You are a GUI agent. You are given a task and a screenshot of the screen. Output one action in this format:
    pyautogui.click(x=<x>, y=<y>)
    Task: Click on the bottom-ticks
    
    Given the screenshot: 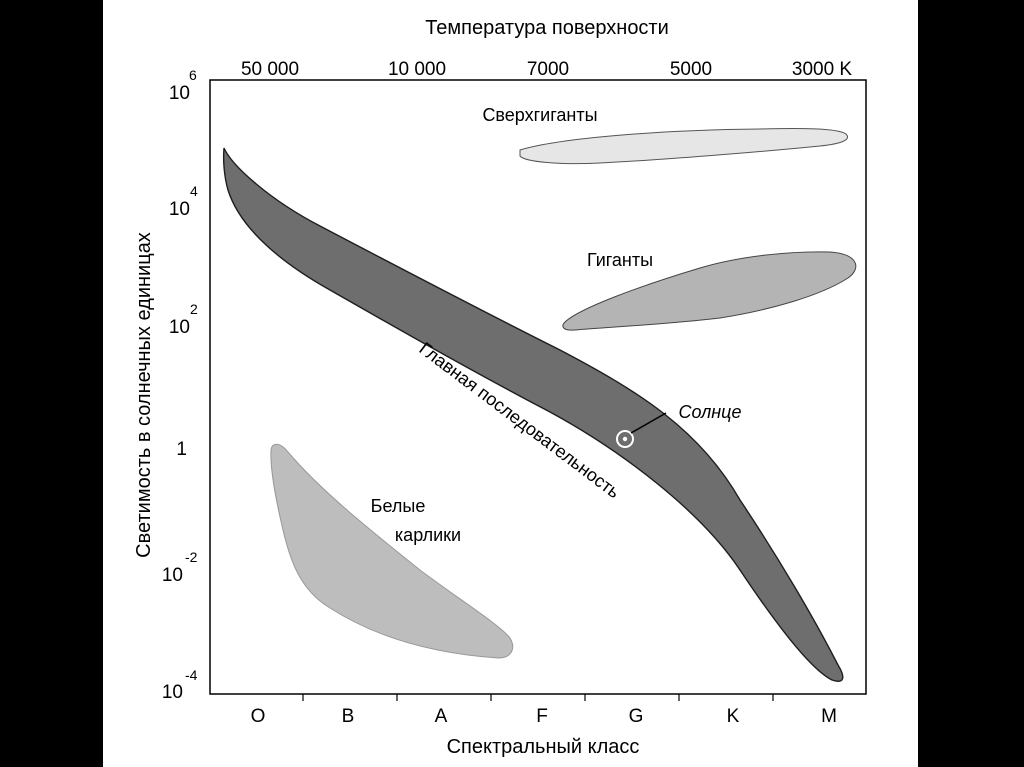 What is the action you would take?
    pyautogui.click(x=538, y=697)
    